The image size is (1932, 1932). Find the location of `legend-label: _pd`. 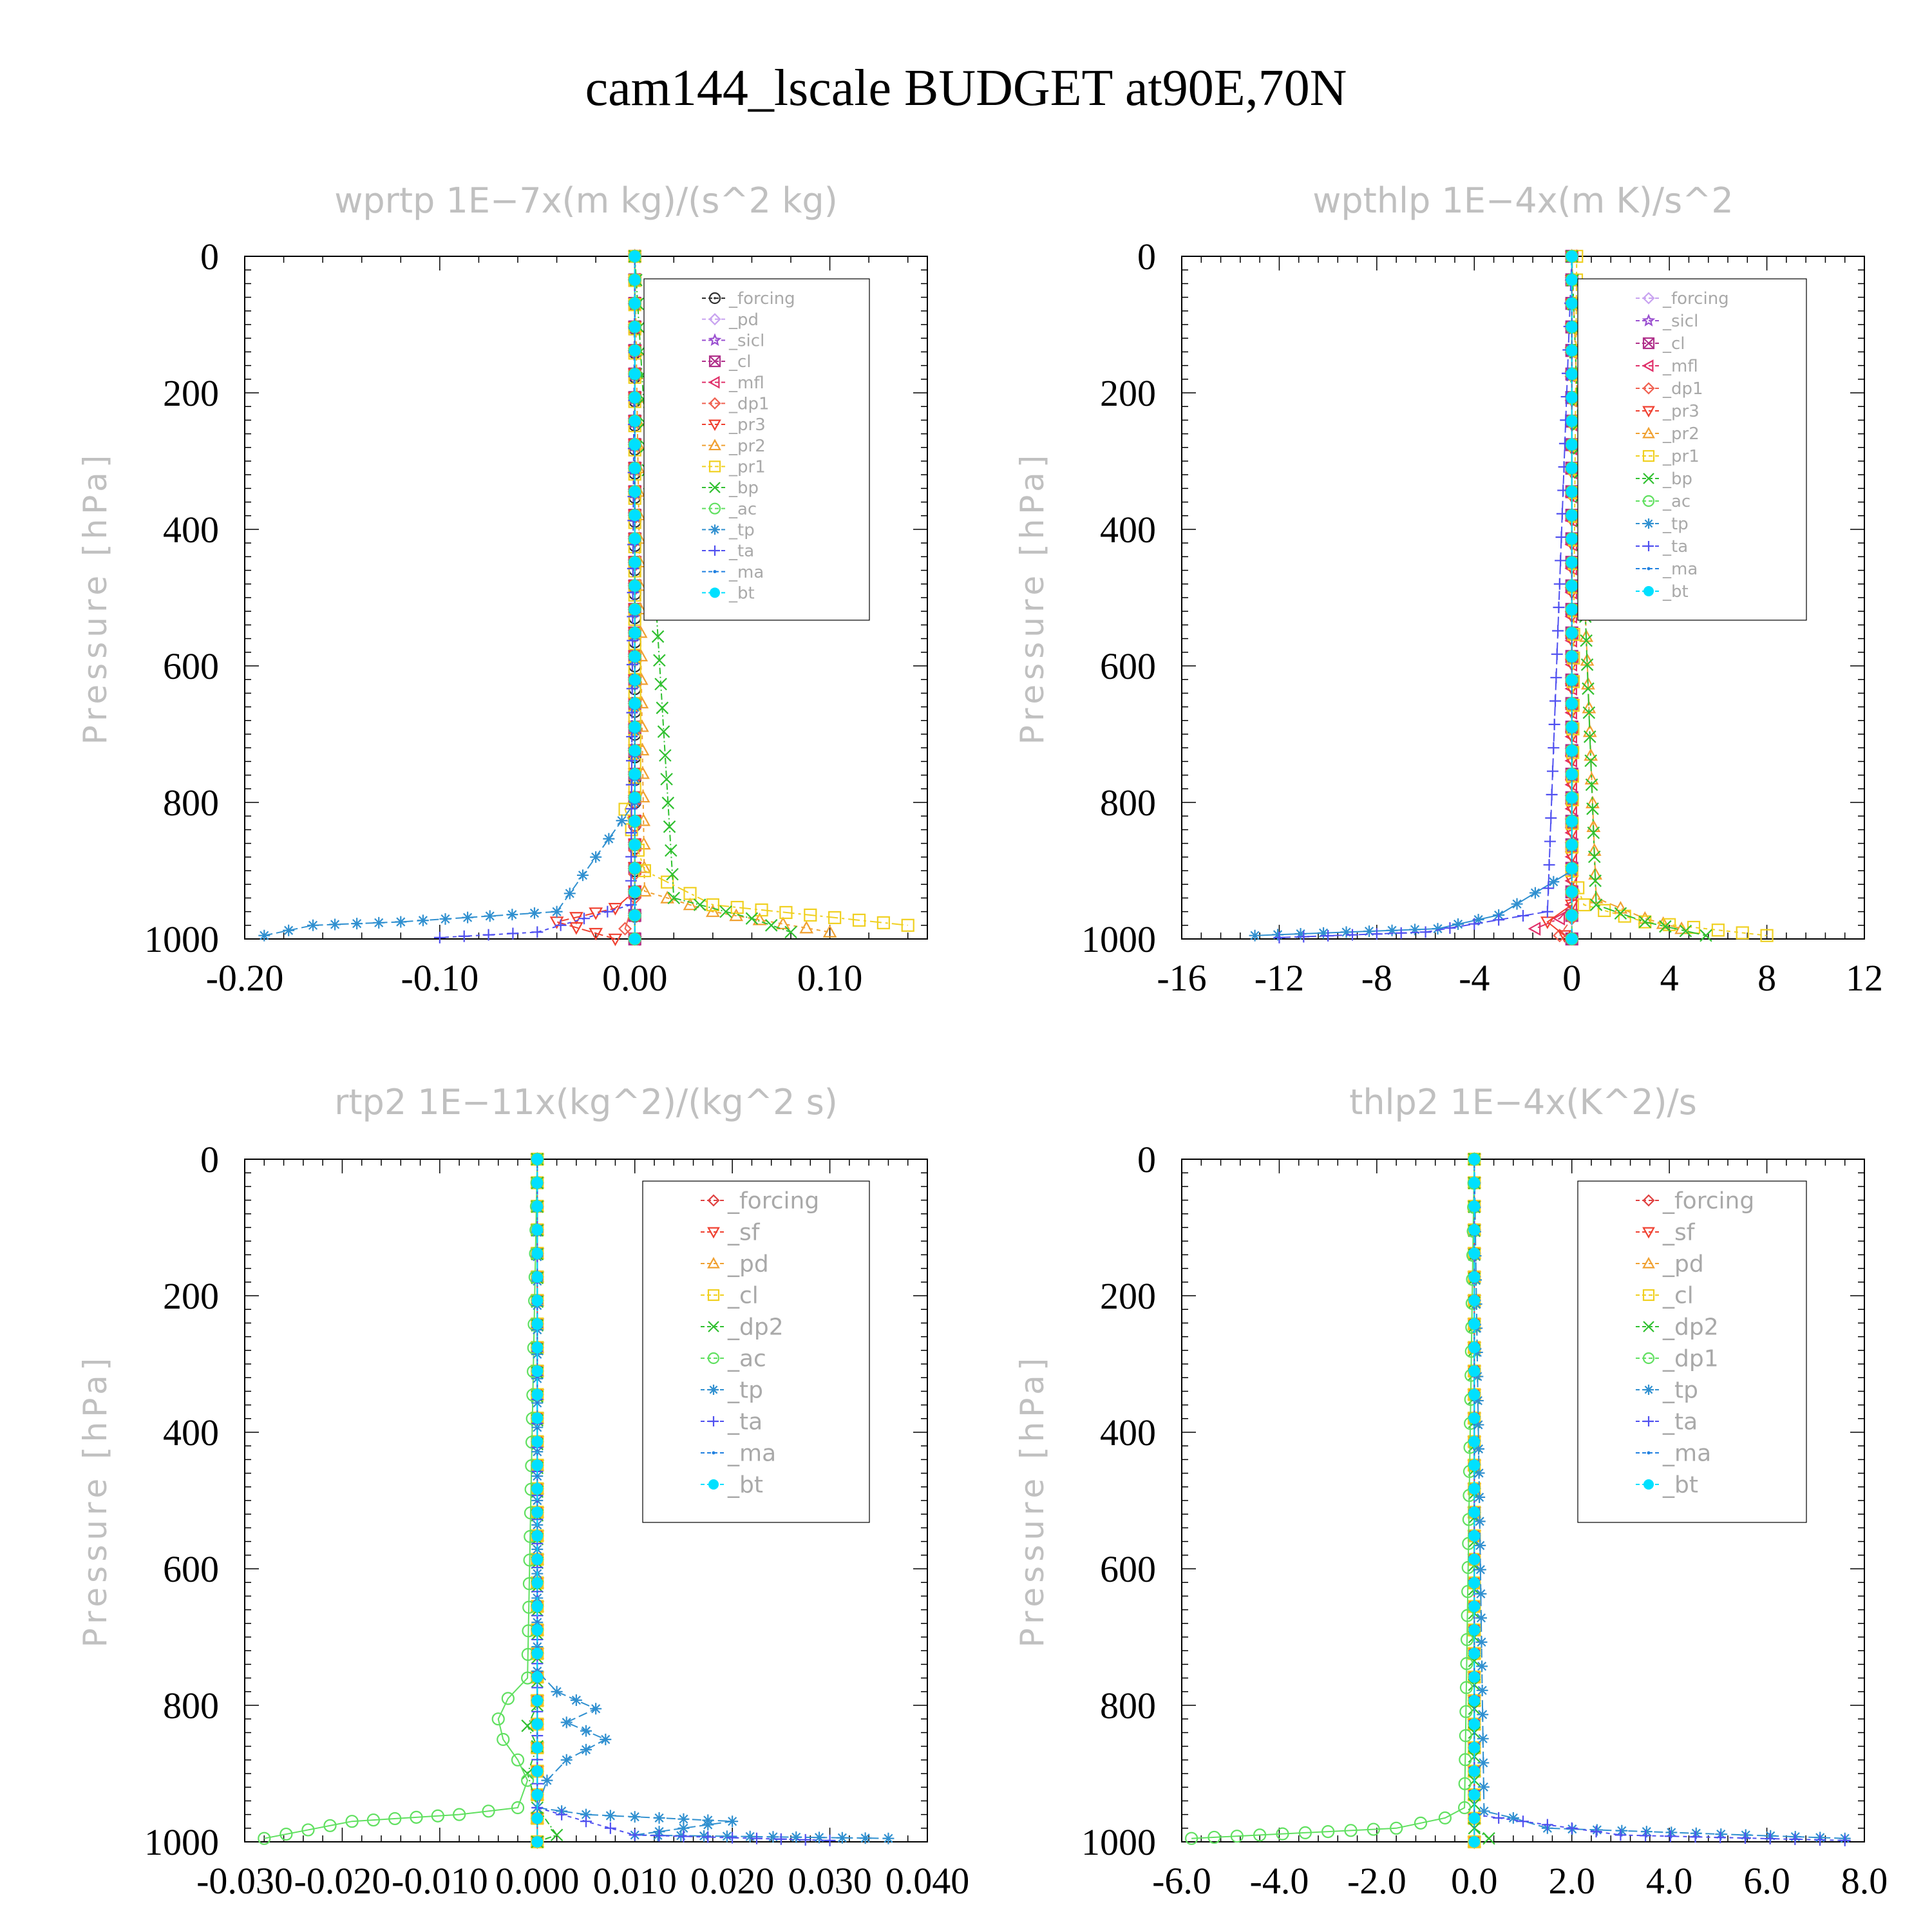

legend-label: _pd is located at coordinates (1683, 1264).